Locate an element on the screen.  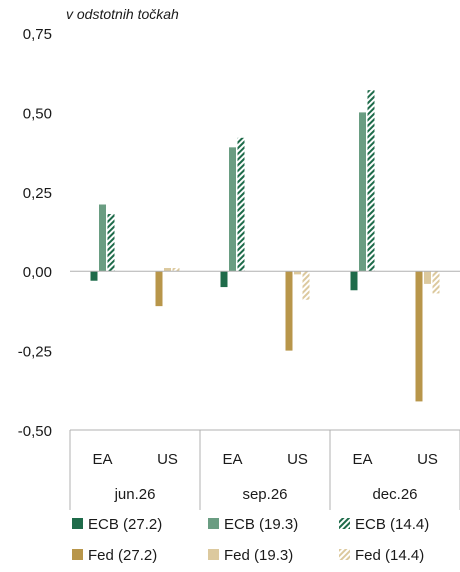
y-tick-label: 0,25 is located at coordinates (37, 193).